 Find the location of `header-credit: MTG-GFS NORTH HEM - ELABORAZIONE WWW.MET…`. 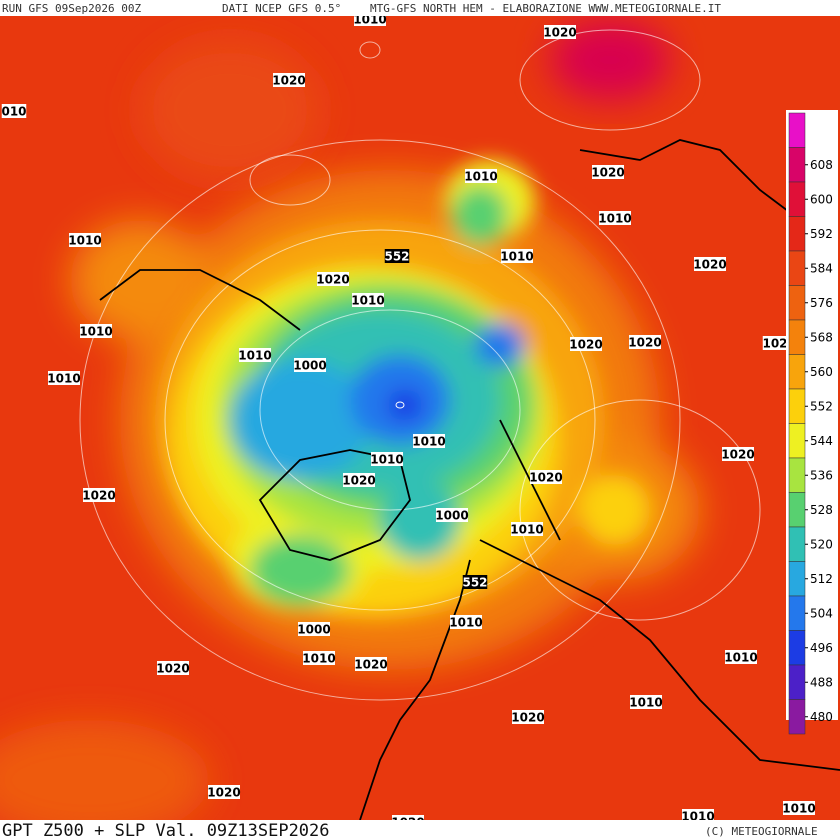

header-credit: MTG-GFS NORTH HEM - ELABORAZIONE WWW.MET… is located at coordinates (545, 8).